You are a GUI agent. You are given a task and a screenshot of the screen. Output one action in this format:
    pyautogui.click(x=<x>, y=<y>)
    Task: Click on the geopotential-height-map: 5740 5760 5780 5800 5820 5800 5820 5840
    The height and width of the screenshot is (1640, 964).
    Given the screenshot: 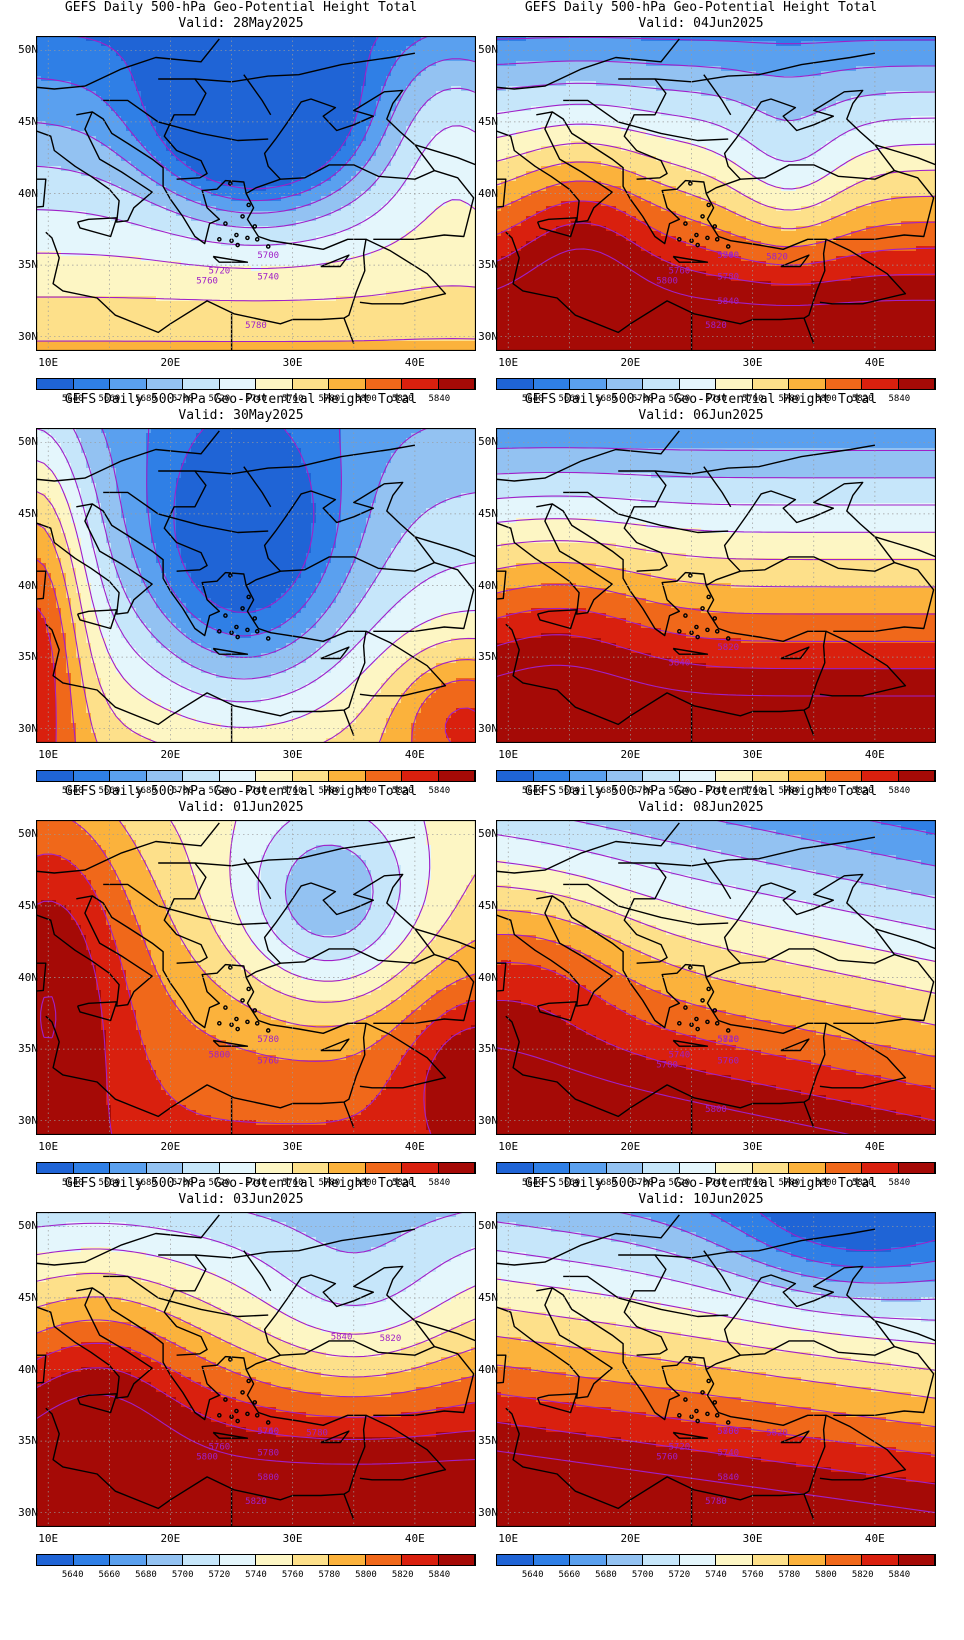 What is the action you would take?
    pyautogui.click(x=716, y=193)
    